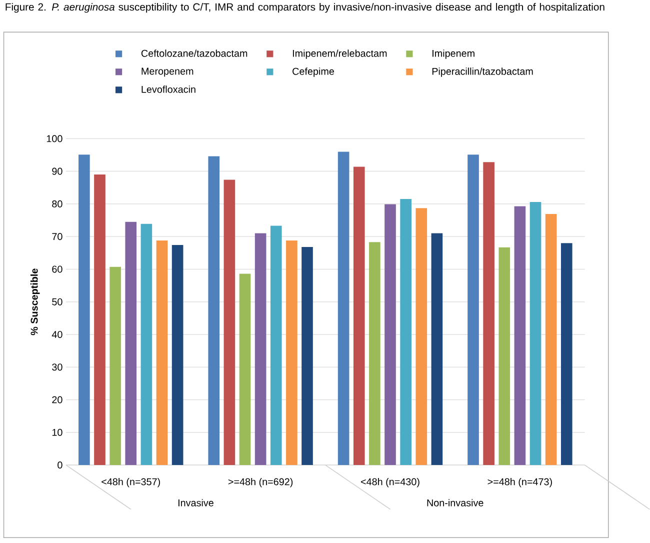 This screenshot has width=650, height=543. Describe the element at coordinates (57, 171) in the screenshot. I see `y-tick-label: 90` at that location.